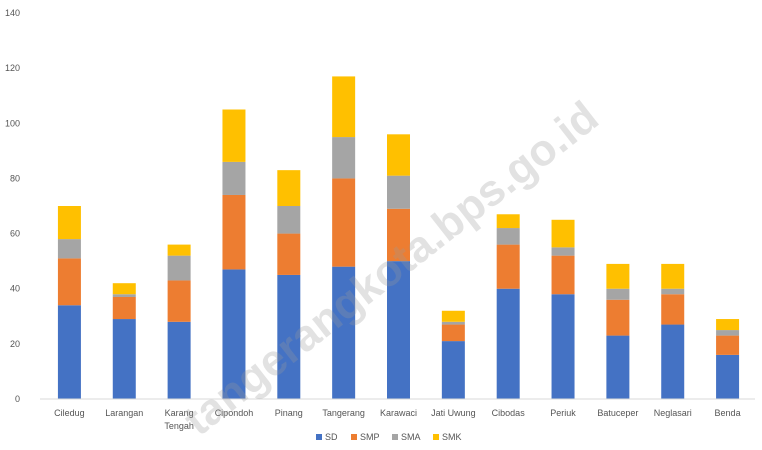 This screenshot has width=762, height=450. Describe the element at coordinates (453, 413) in the screenshot. I see `x-tick-label: Jati Uwung` at that location.